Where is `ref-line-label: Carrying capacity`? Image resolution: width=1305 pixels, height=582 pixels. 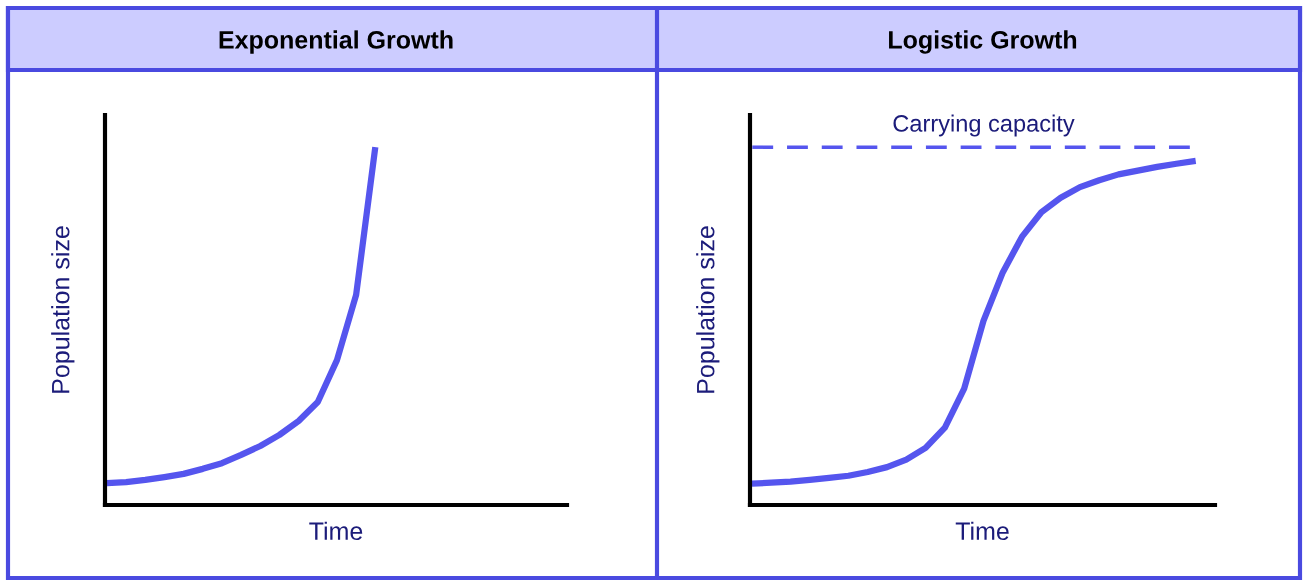 ref-line-label: Carrying capacity is located at coordinates (984, 125).